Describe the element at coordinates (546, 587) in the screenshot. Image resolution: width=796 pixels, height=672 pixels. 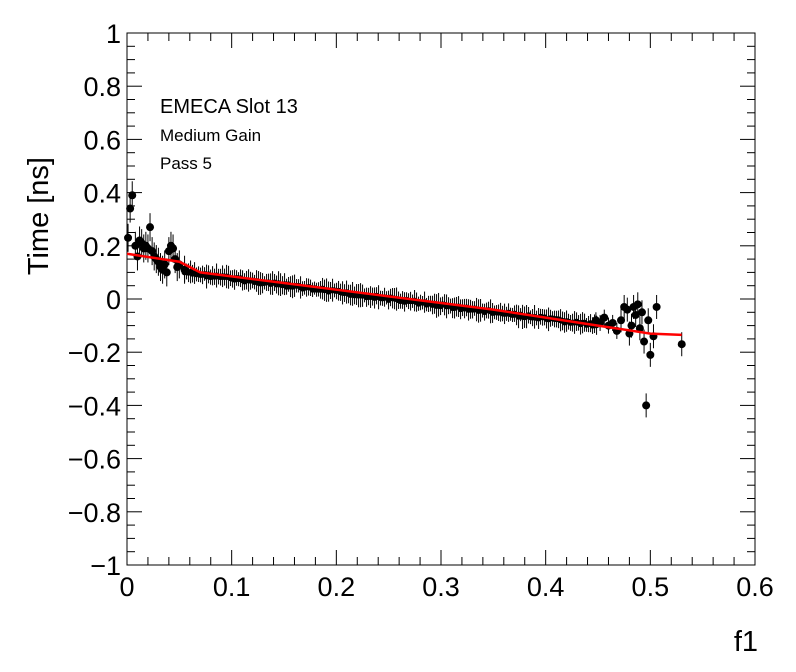
I see `x-tick-label: 0.4` at that location.